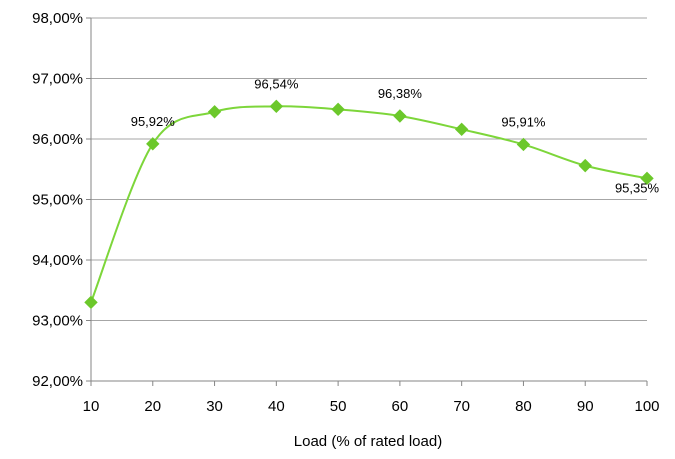 The height and width of the screenshot is (459, 675). What do you see at coordinates (400, 406) in the screenshot?
I see `x-tick-label: 60` at bounding box center [400, 406].